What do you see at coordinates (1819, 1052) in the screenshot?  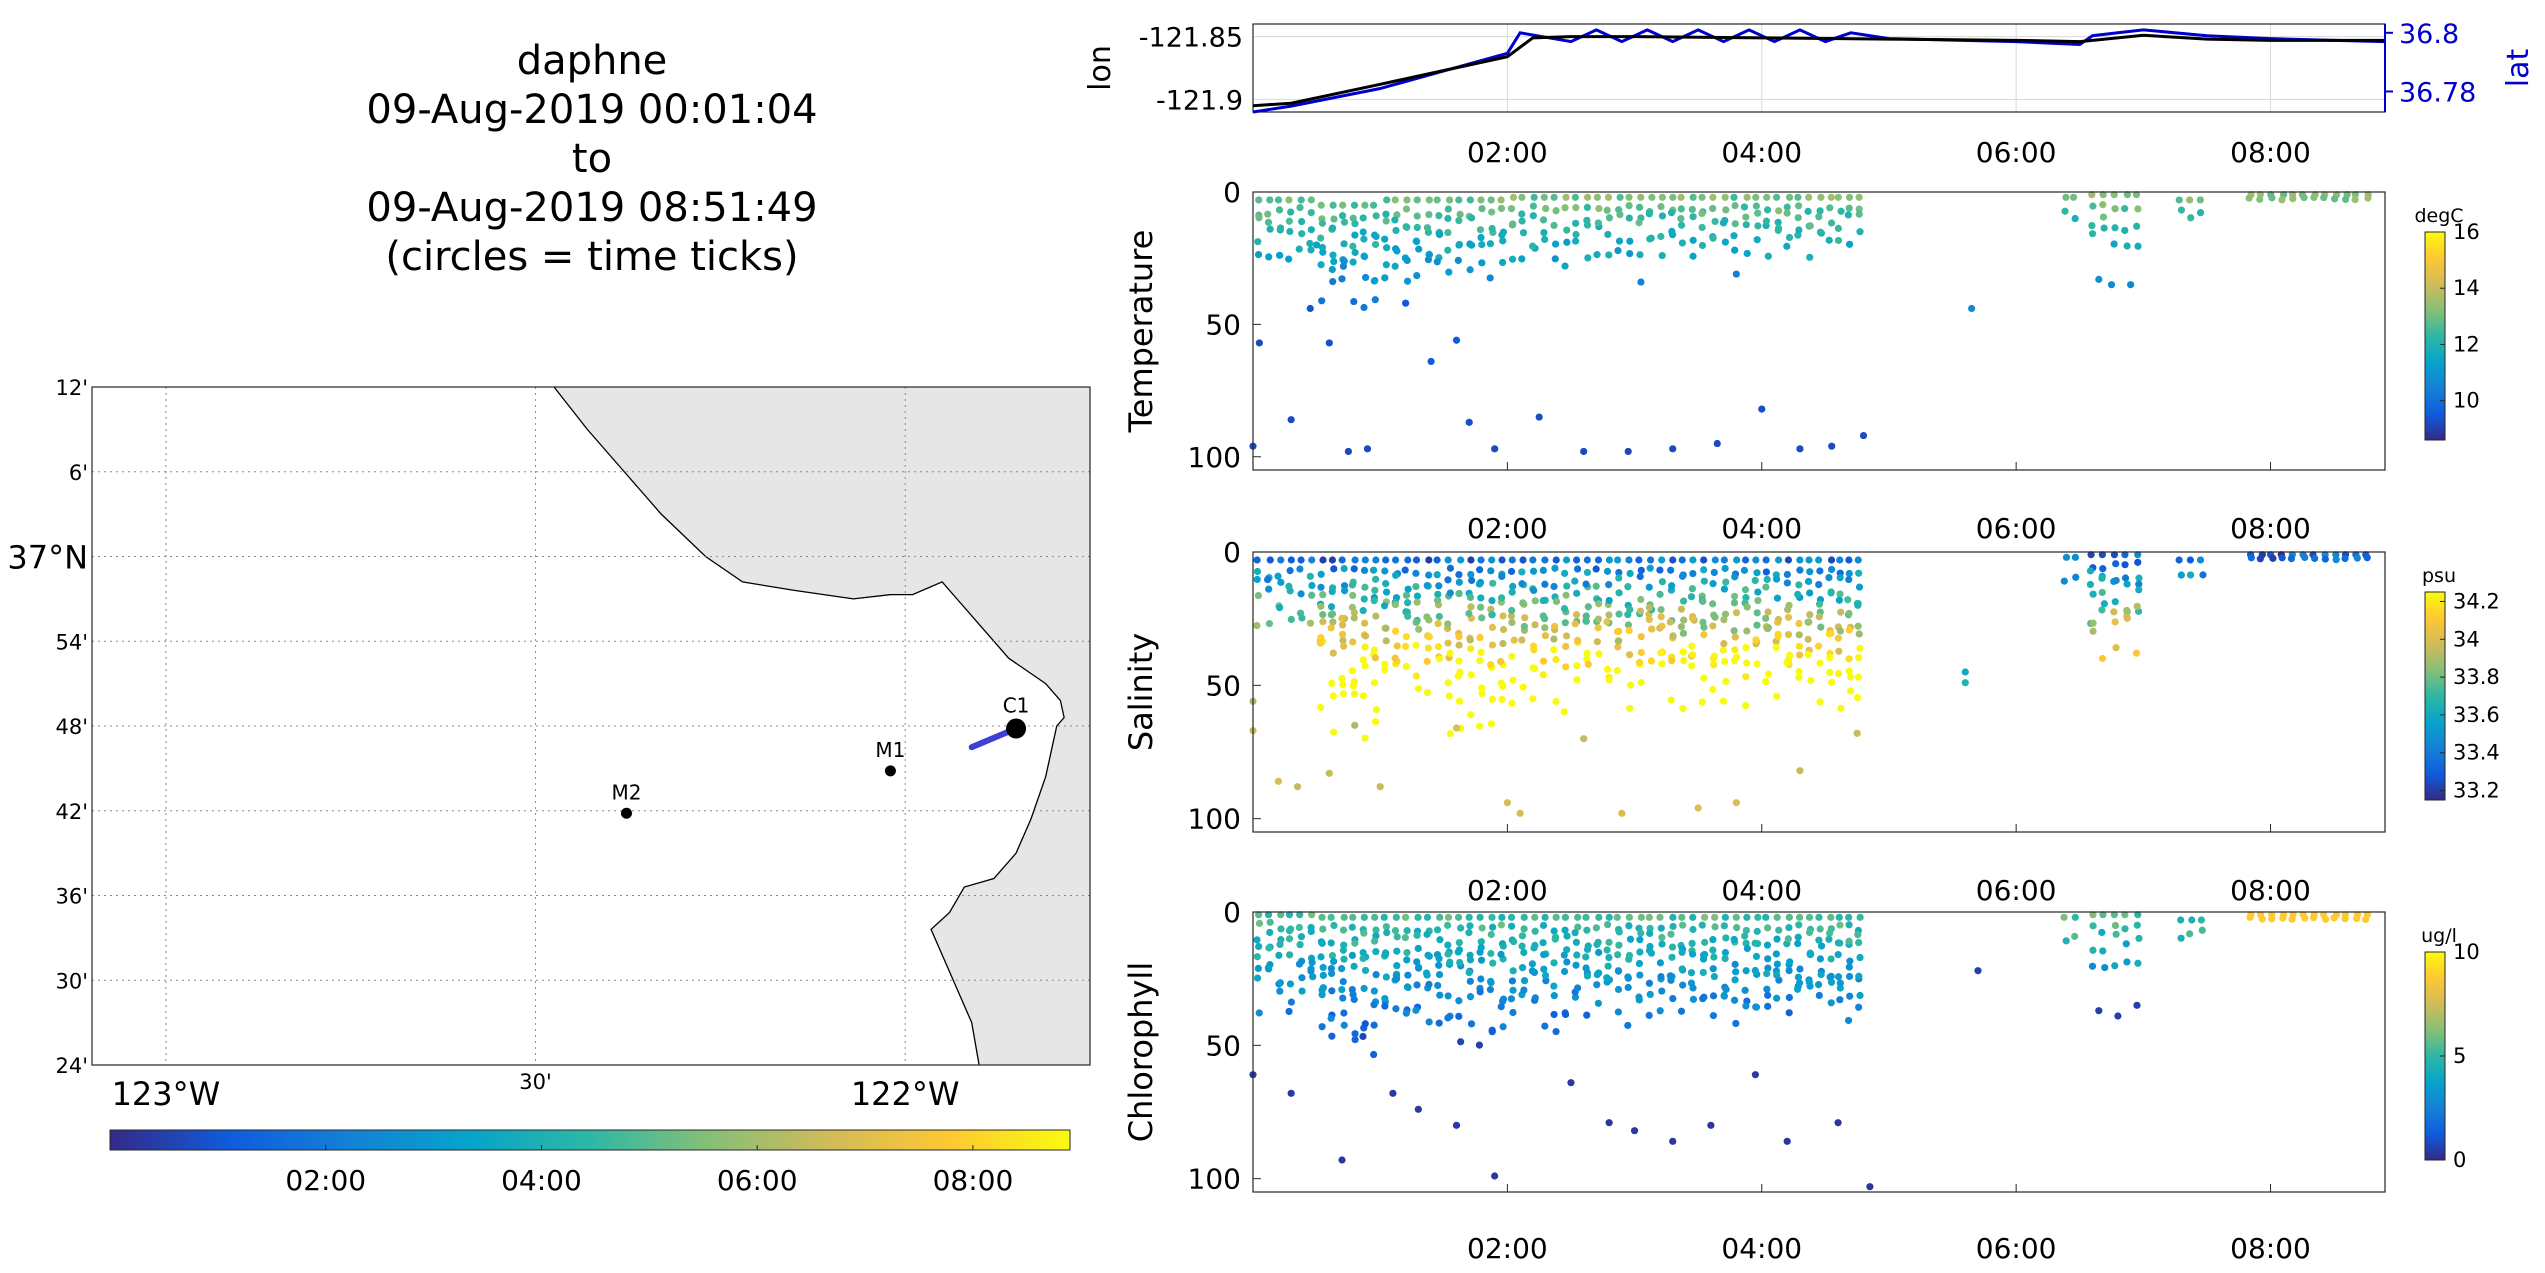 I see `chlorophyll-frame` at bounding box center [1819, 1052].